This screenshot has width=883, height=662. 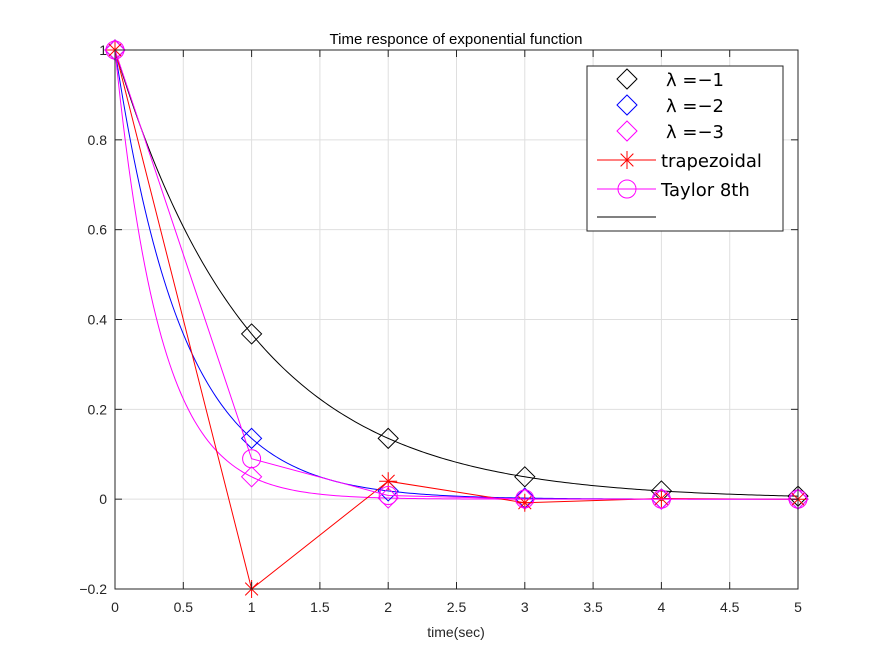 I want to click on x-tick-label: 1, so click(x=252, y=607).